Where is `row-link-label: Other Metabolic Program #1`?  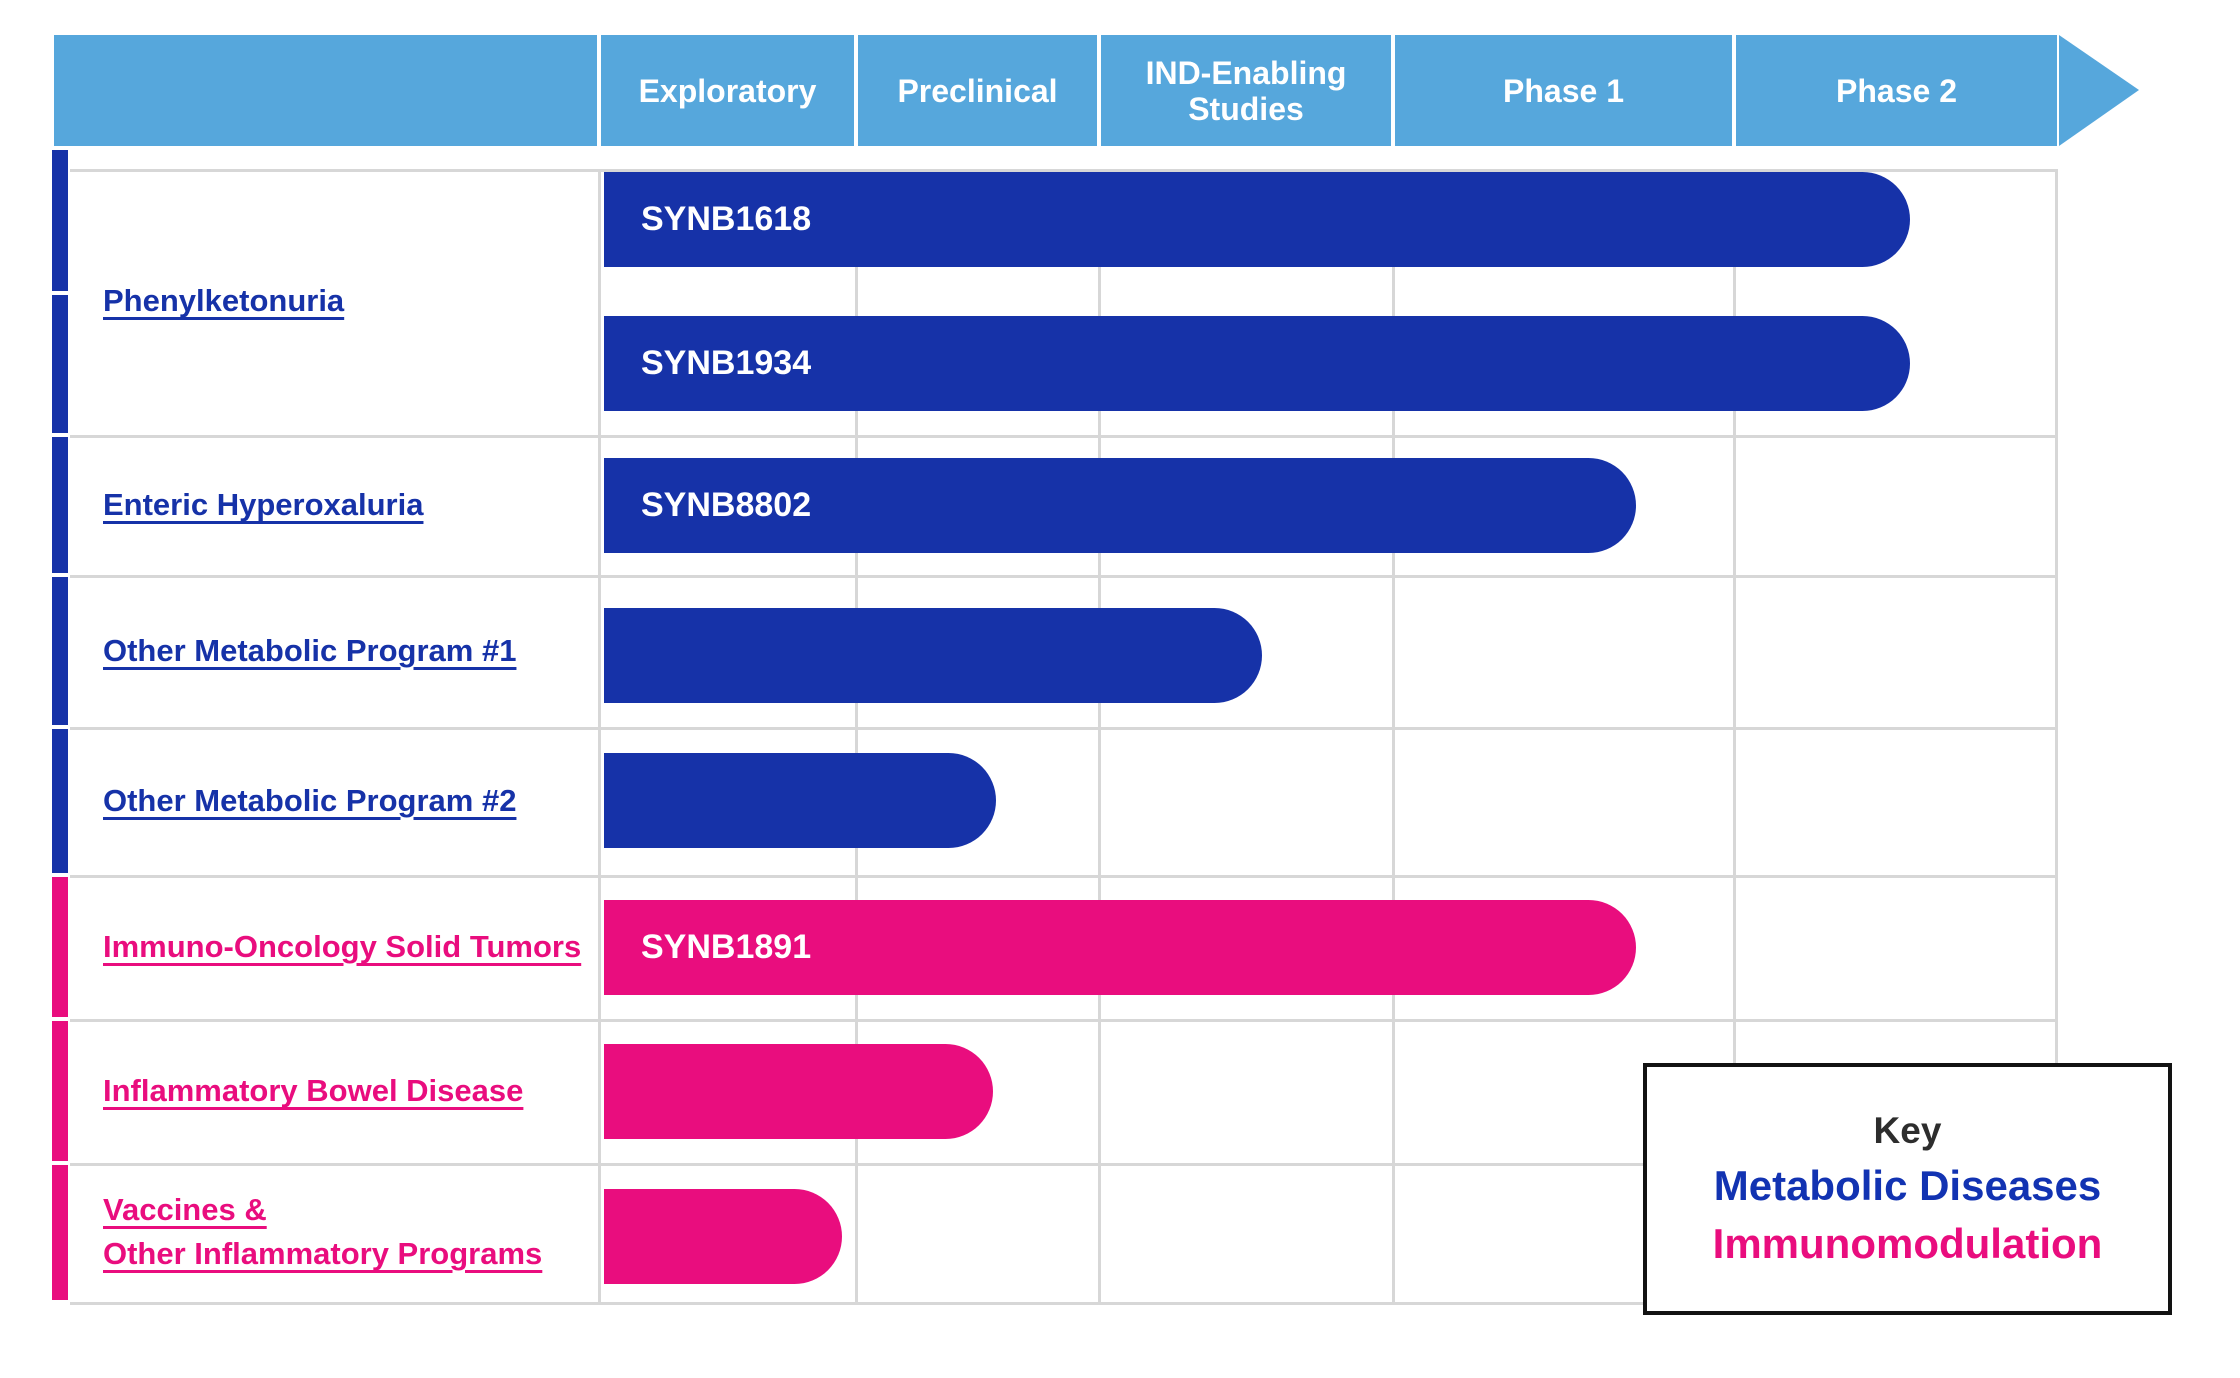 row-link-label: Other Metabolic Program #1 is located at coordinates (310, 650).